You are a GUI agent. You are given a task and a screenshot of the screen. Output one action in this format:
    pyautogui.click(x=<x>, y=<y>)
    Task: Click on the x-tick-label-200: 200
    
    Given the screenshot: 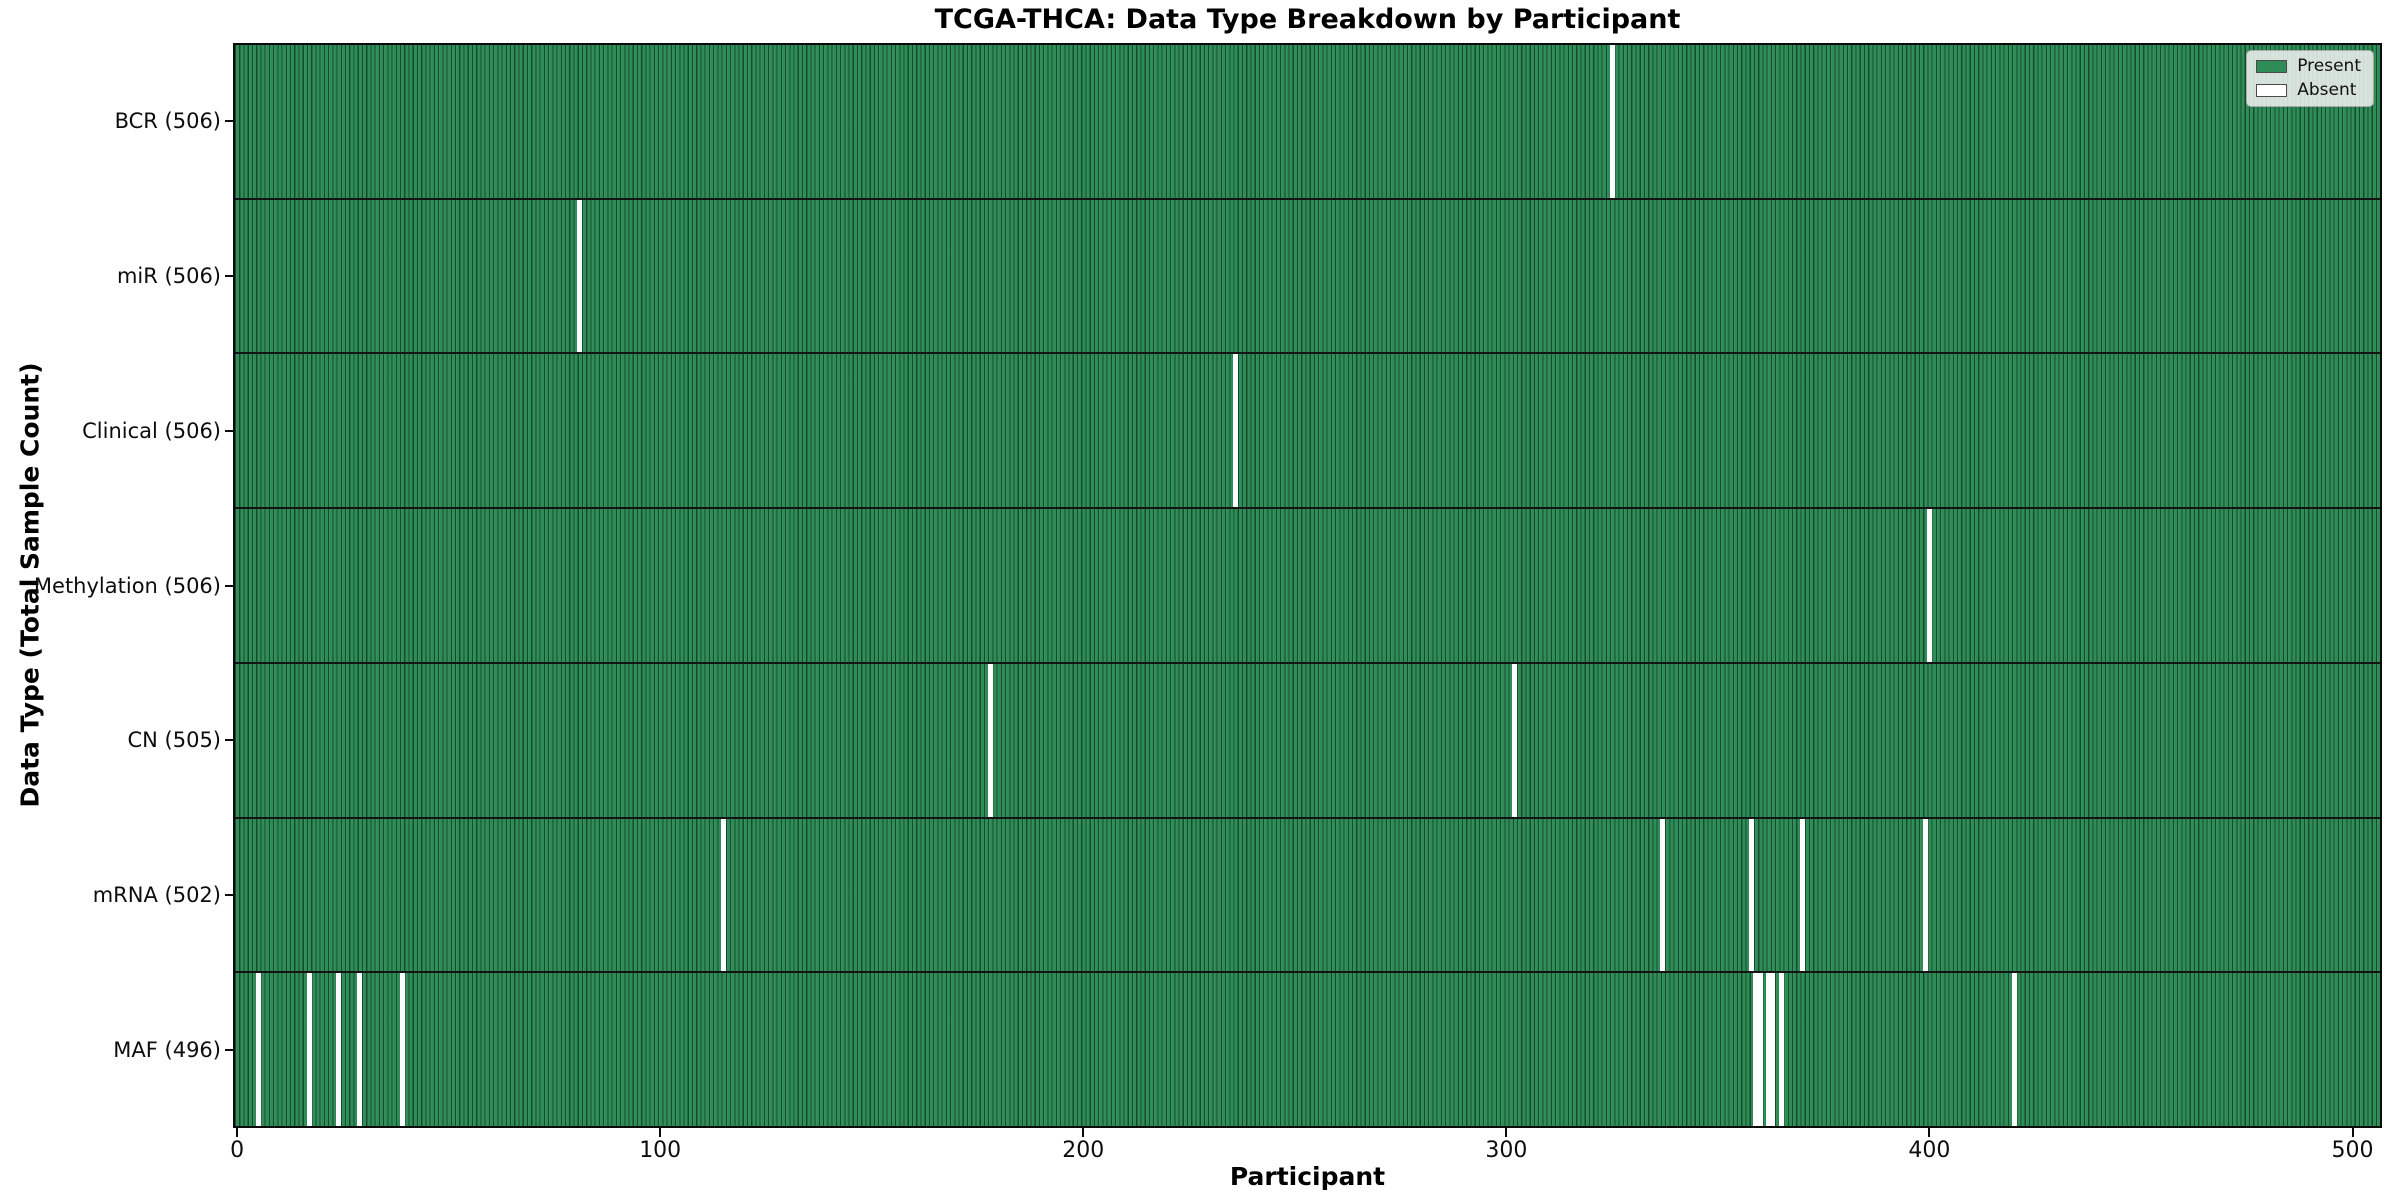 What is the action you would take?
    pyautogui.click(x=1083, y=1150)
    